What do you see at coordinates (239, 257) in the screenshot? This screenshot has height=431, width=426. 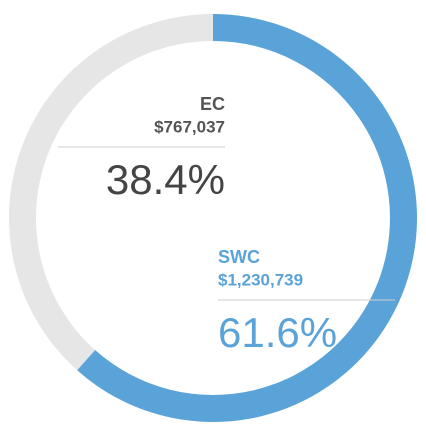 I see `category-label: SWC` at bounding box center [239, 257].